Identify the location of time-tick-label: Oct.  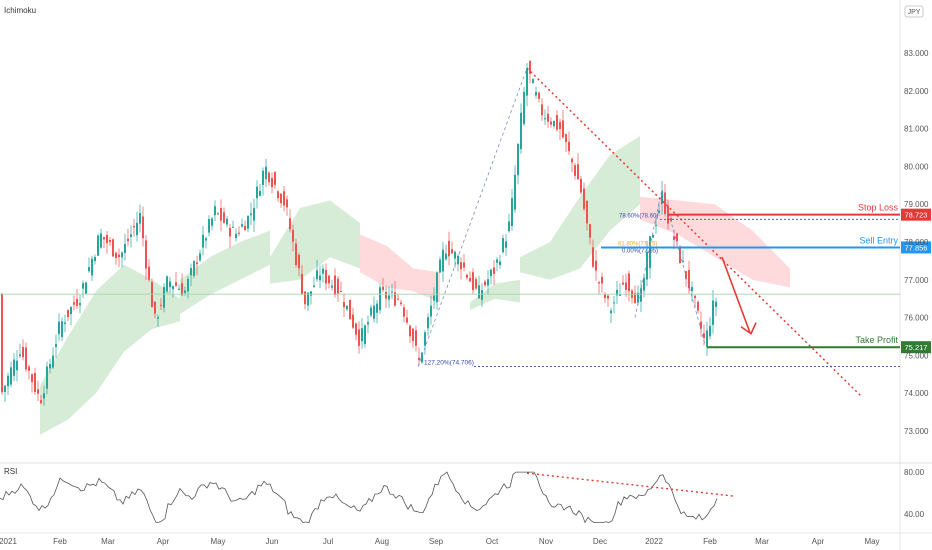
(492, 541).